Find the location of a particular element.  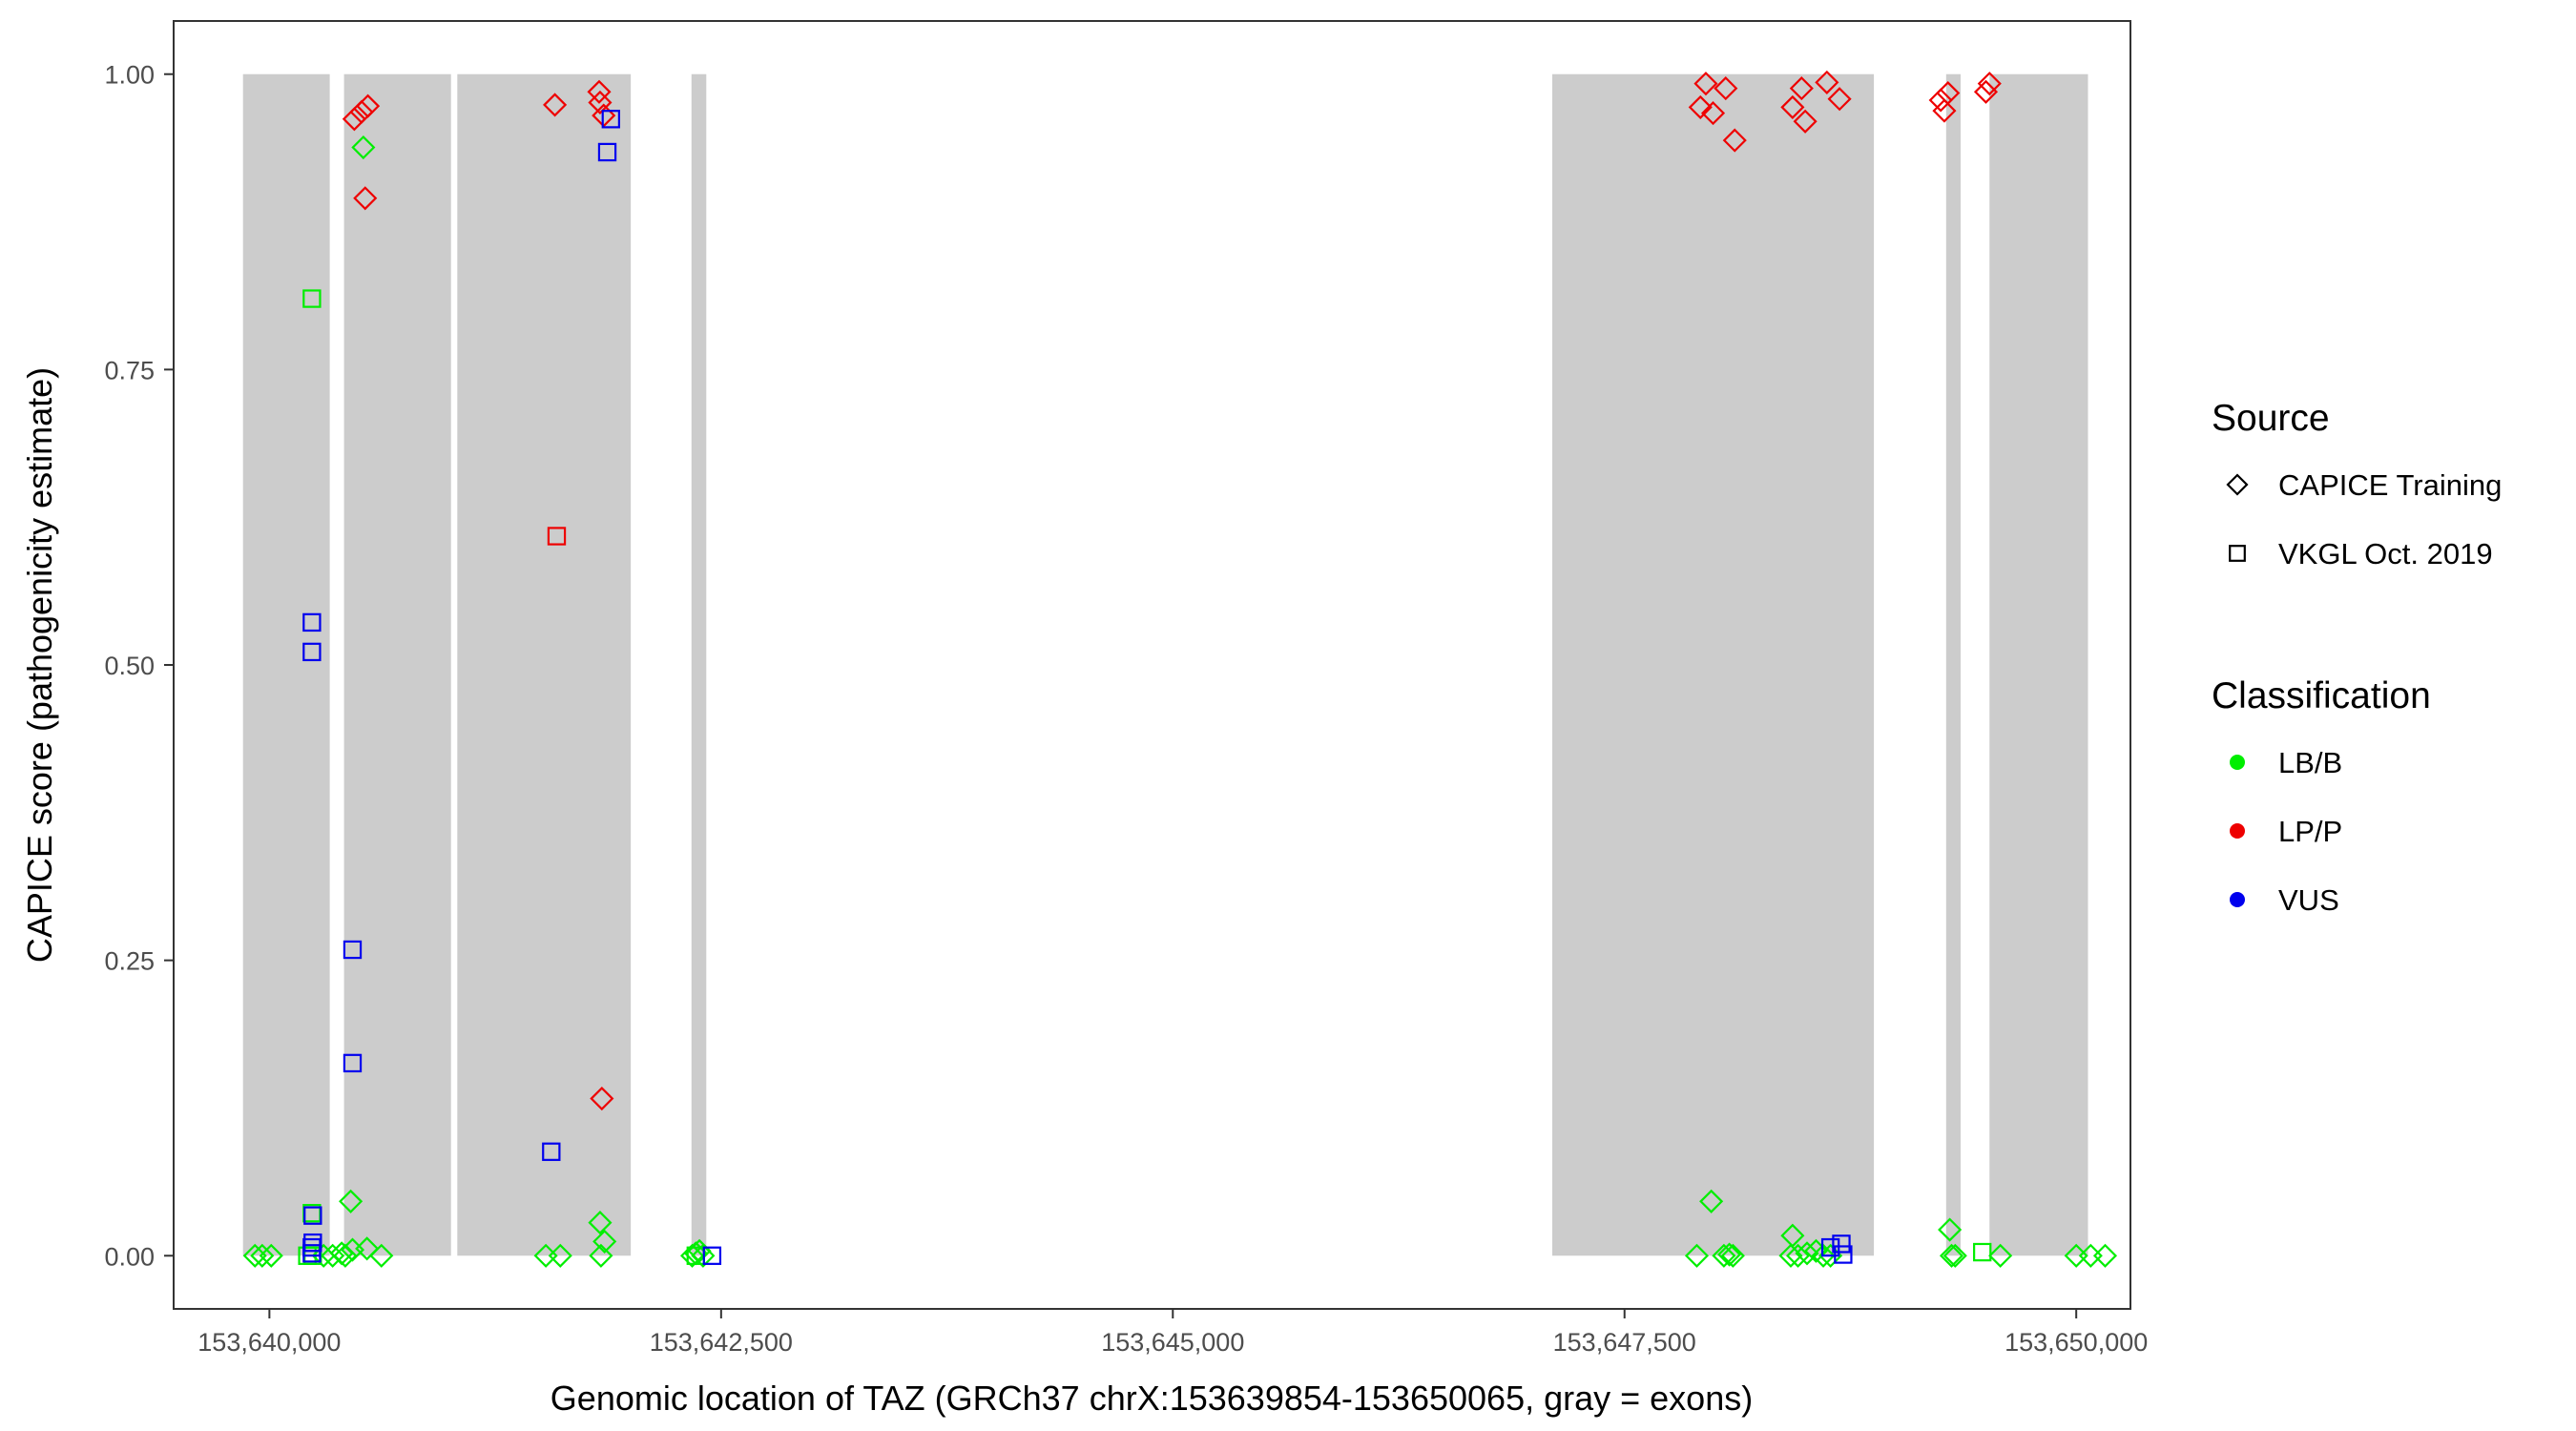

legend-title-classification: Classification is located at coordinates (2321, 695).